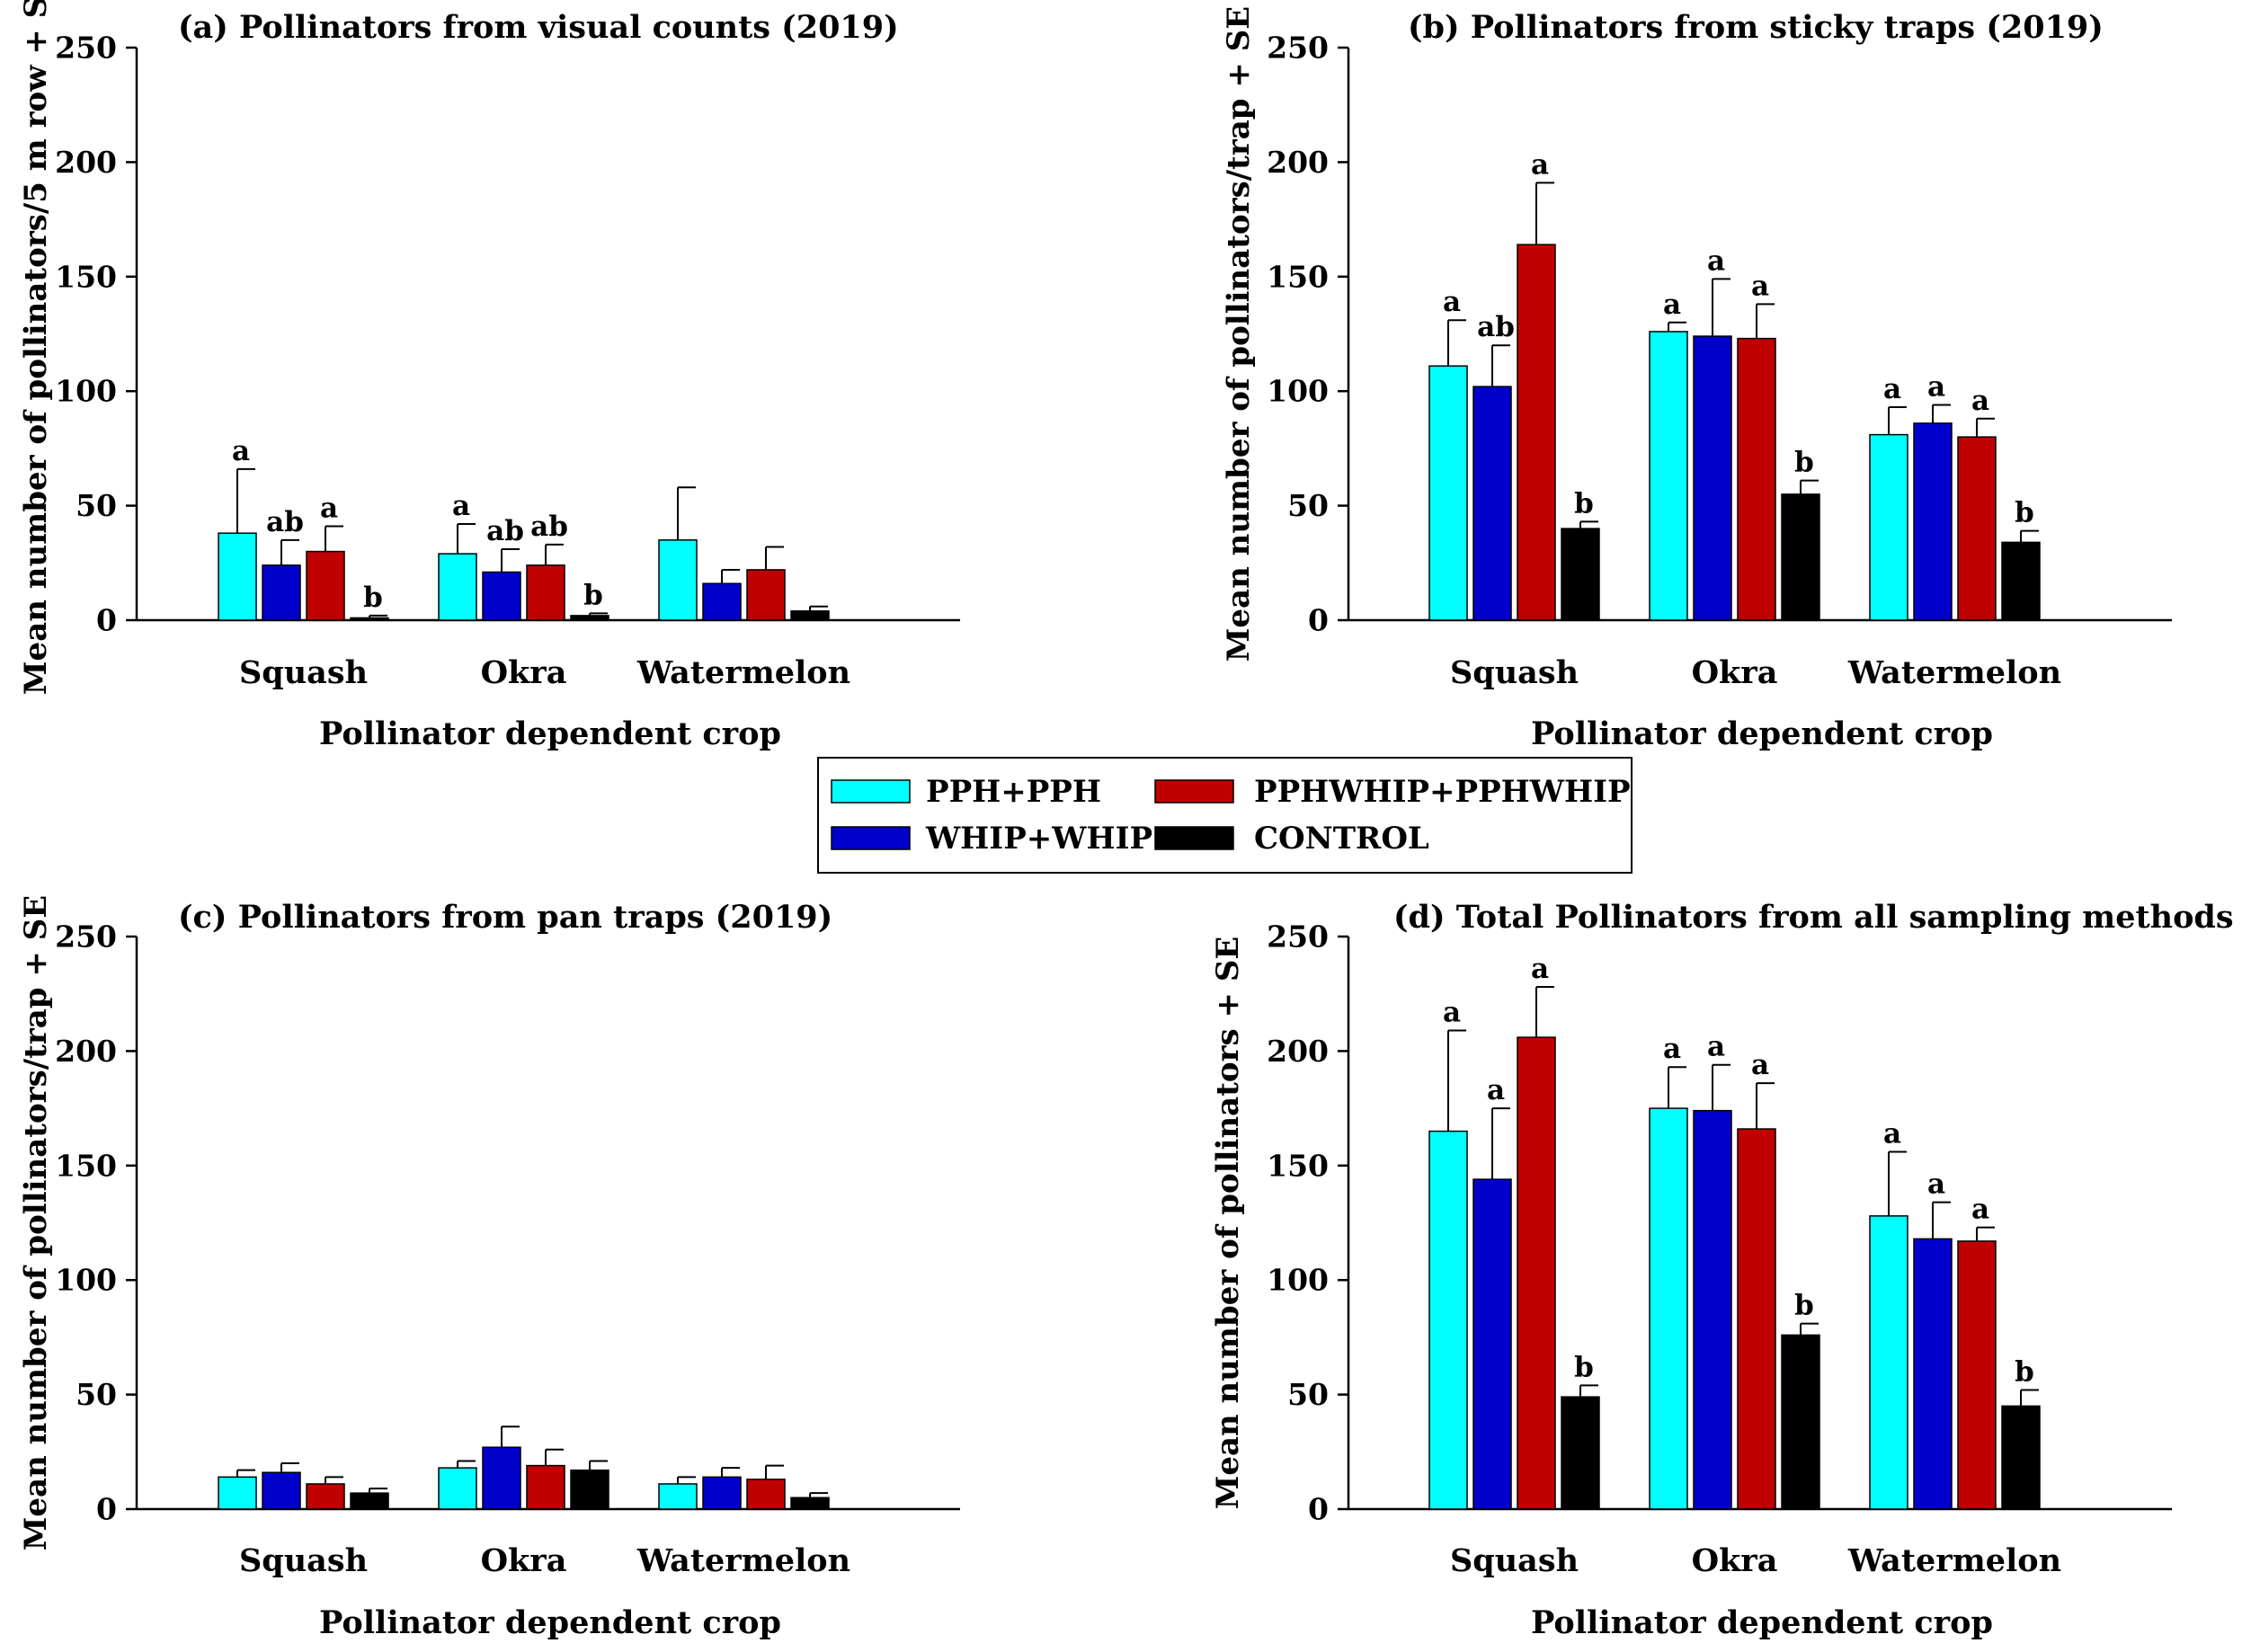  I want to click on chart-title: (c) Pollinators from pan traps (2019), so click(505, 917).